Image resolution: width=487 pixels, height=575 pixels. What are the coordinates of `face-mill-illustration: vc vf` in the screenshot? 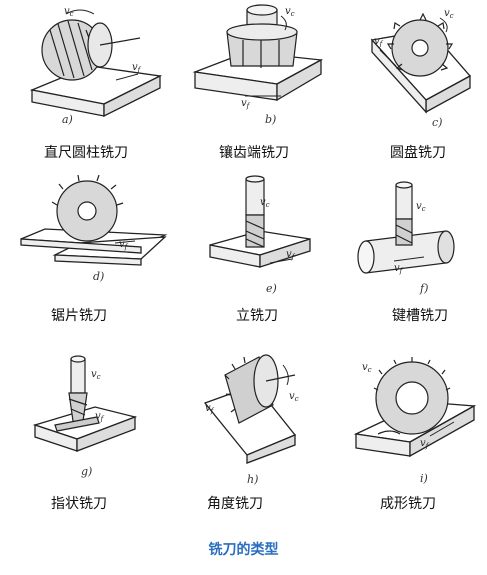 It's located at (258, 57).